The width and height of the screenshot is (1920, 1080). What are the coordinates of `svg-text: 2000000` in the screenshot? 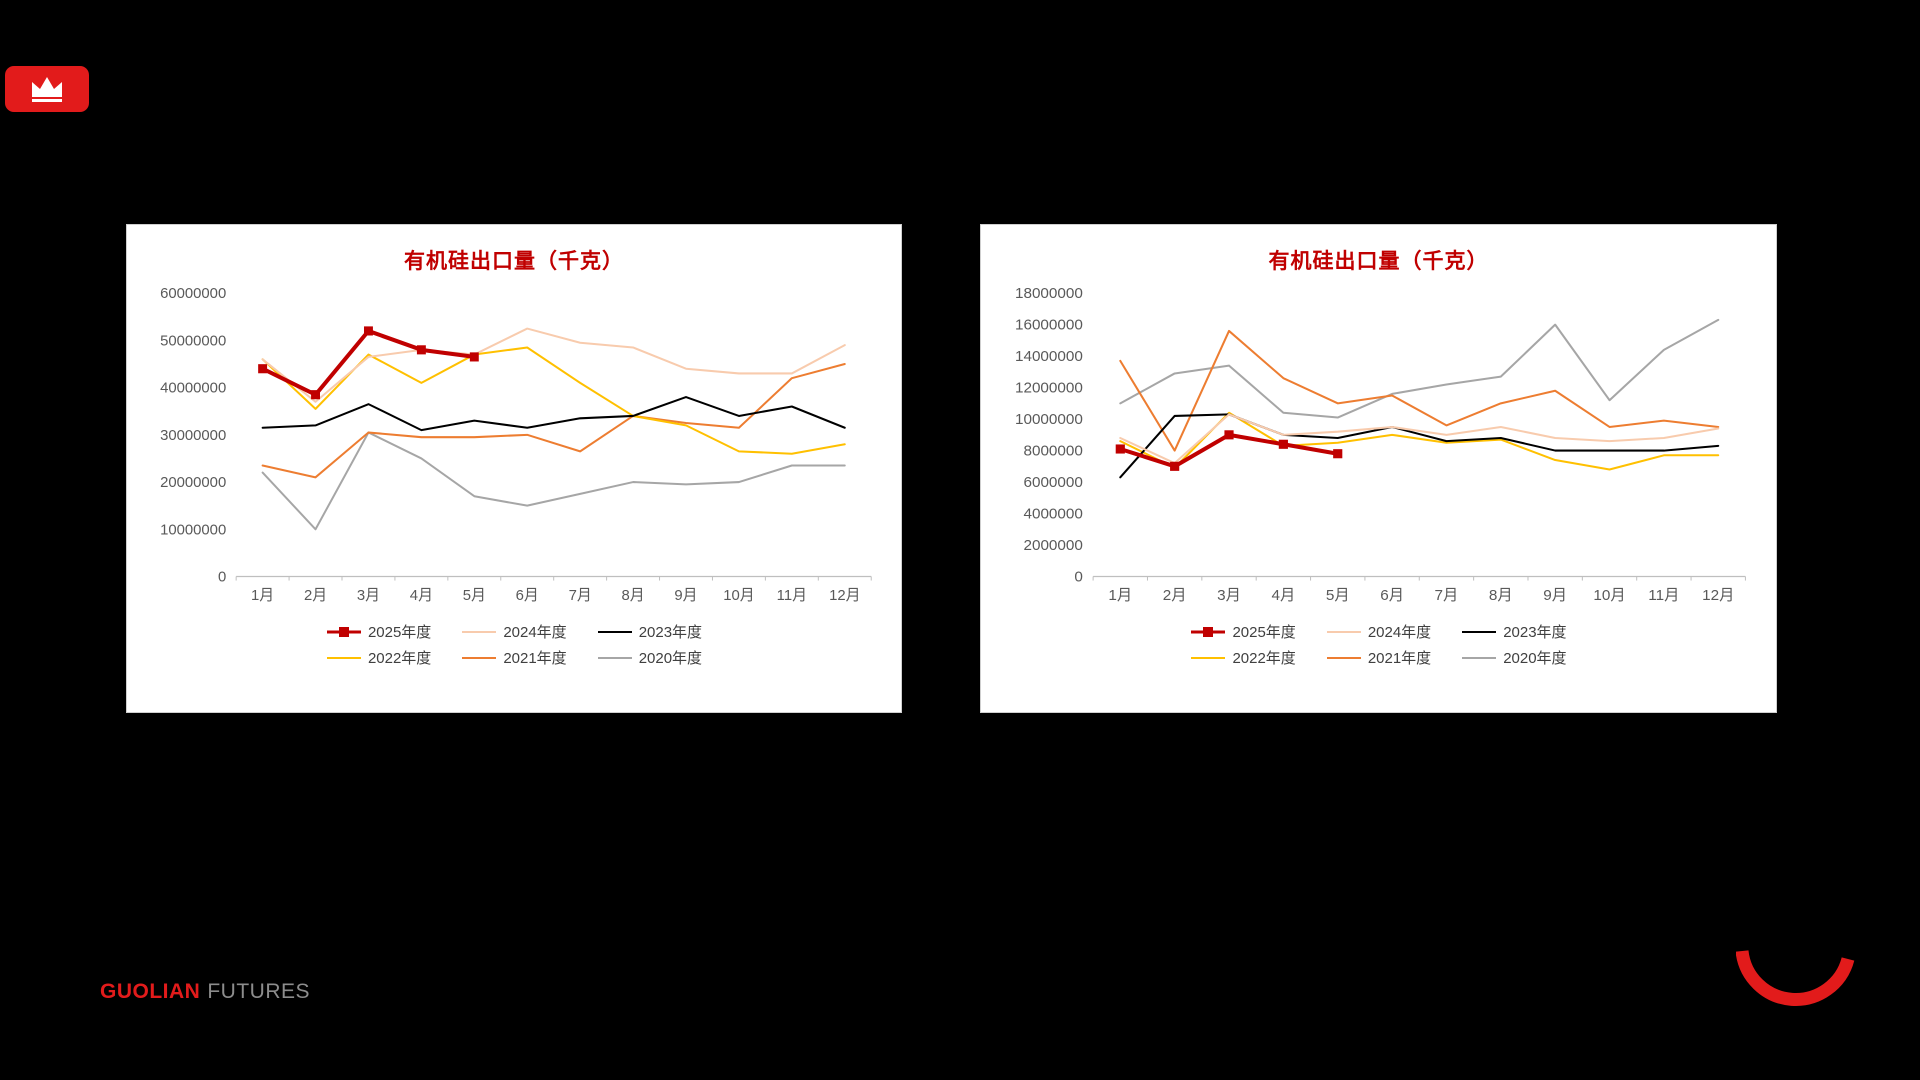 It's located at (1052, 545).